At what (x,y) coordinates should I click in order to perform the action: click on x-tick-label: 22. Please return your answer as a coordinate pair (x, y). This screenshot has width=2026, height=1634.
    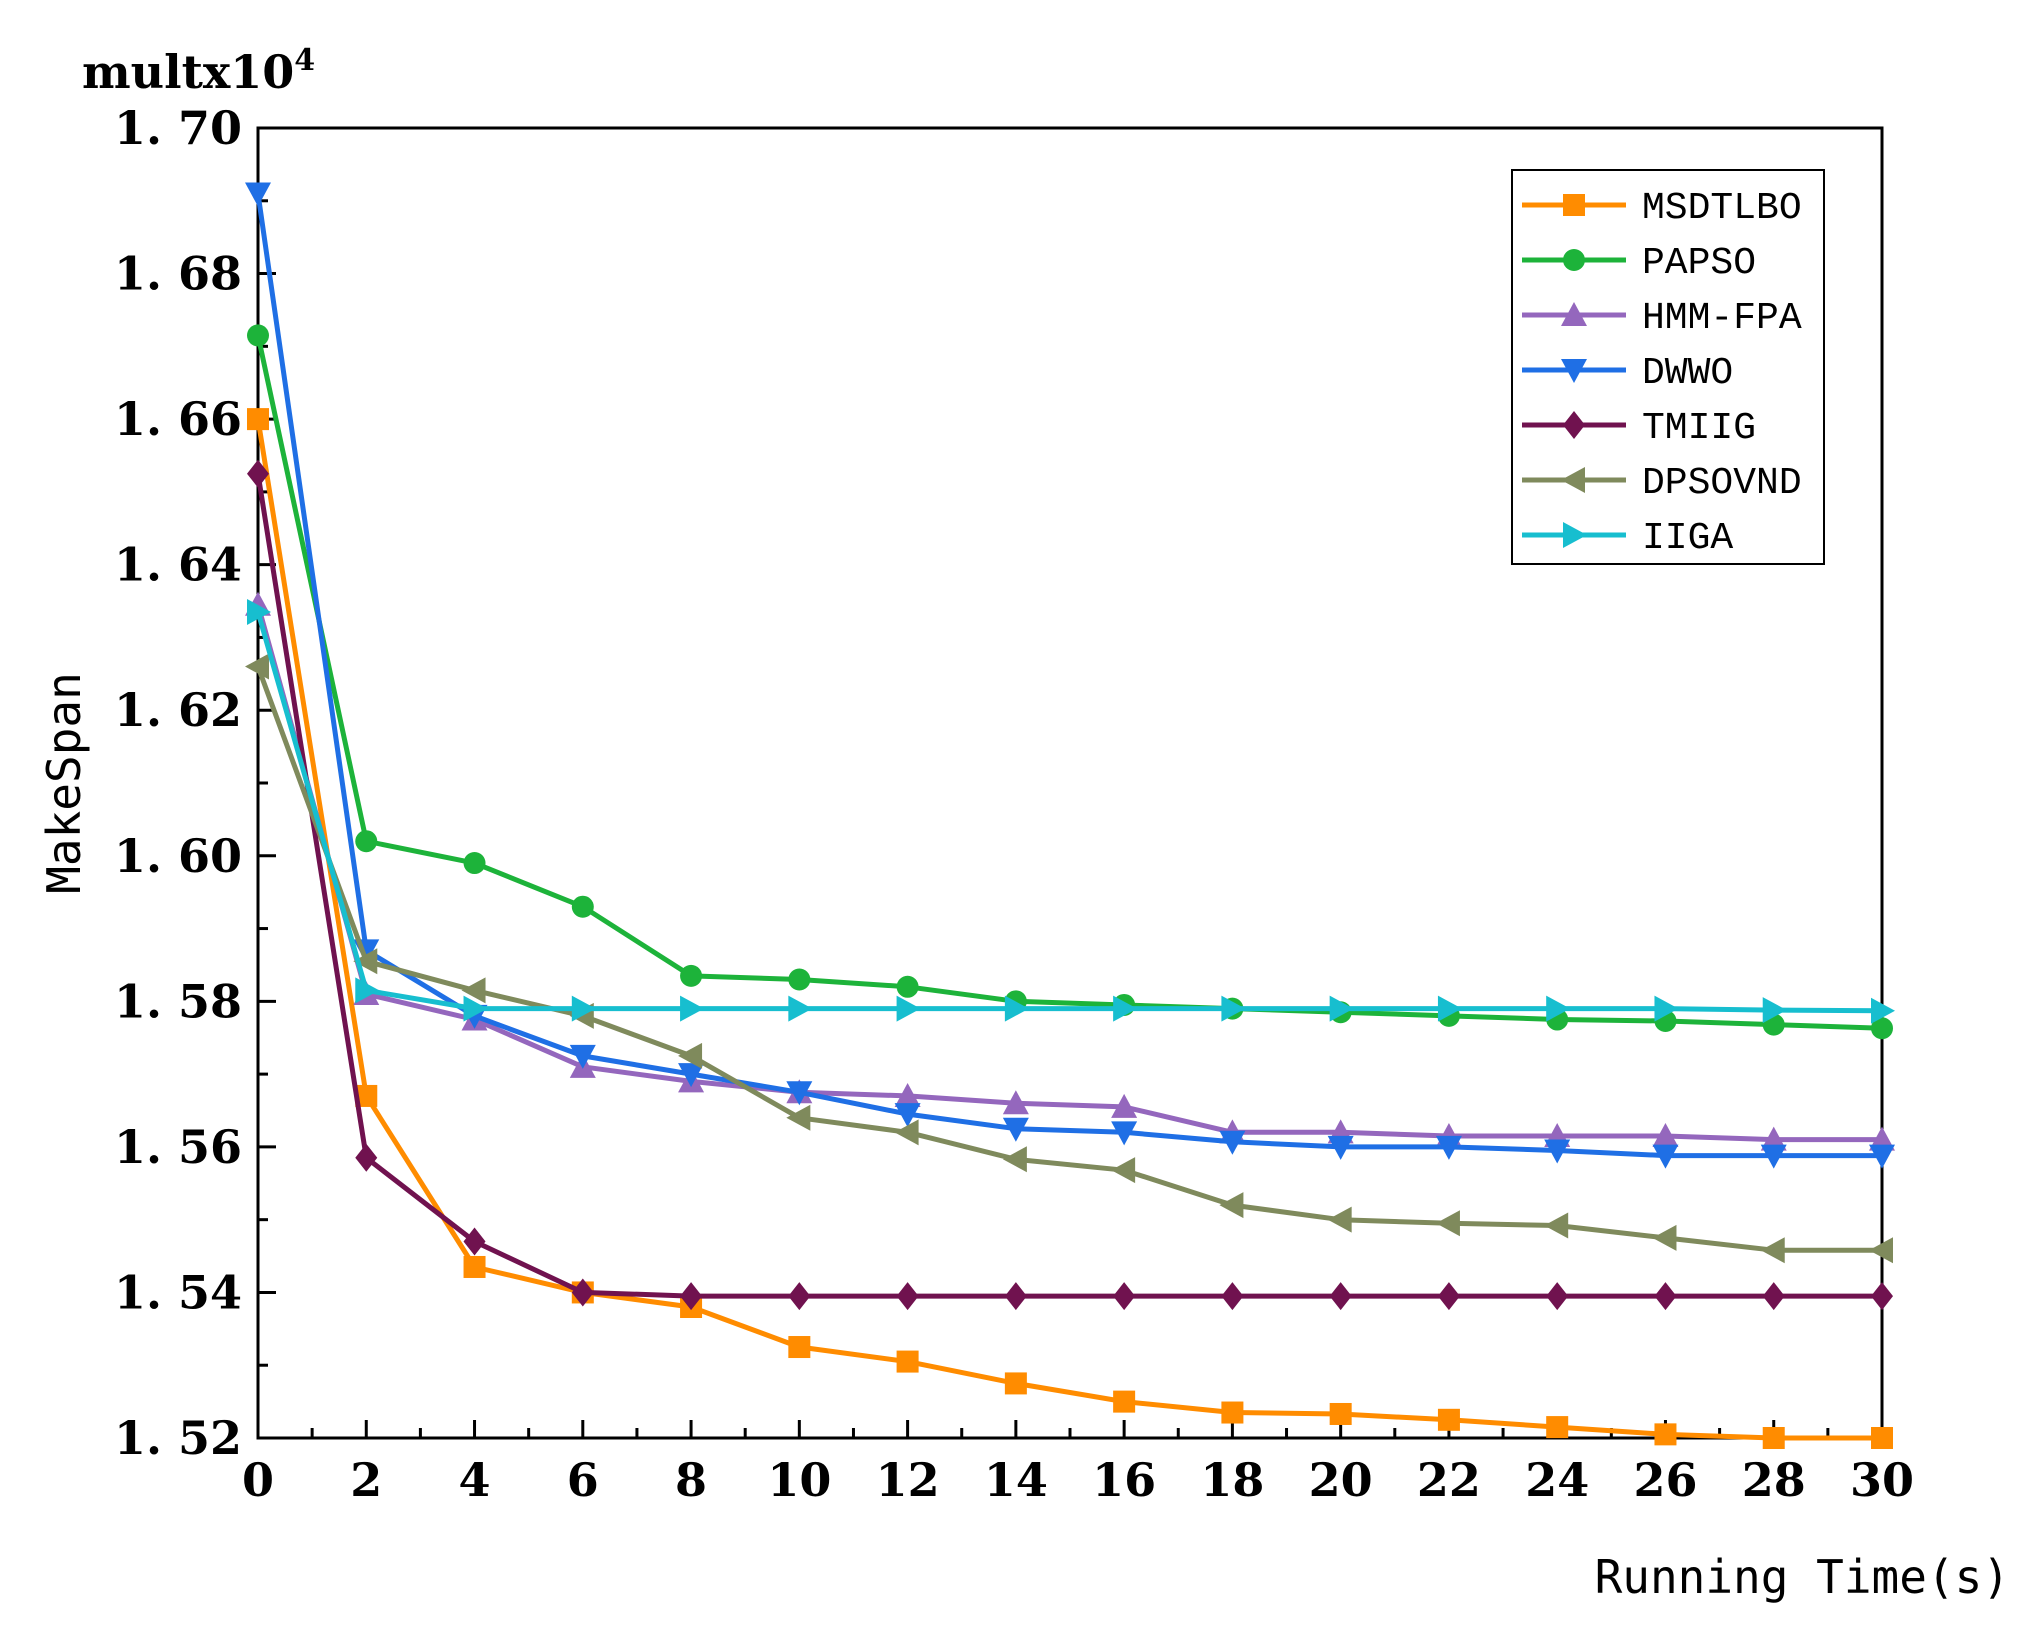
    Looking at the image, I should click on (1449, 1480).